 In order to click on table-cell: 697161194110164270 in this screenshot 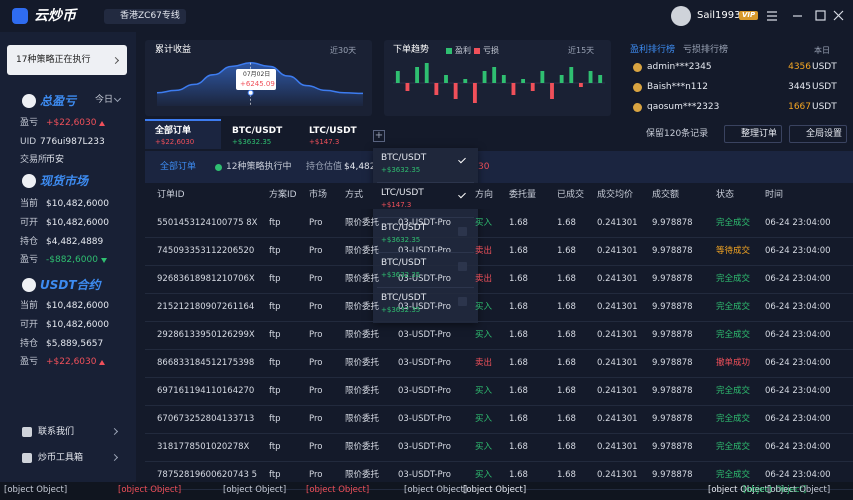, I will do `click(205, 391)`.